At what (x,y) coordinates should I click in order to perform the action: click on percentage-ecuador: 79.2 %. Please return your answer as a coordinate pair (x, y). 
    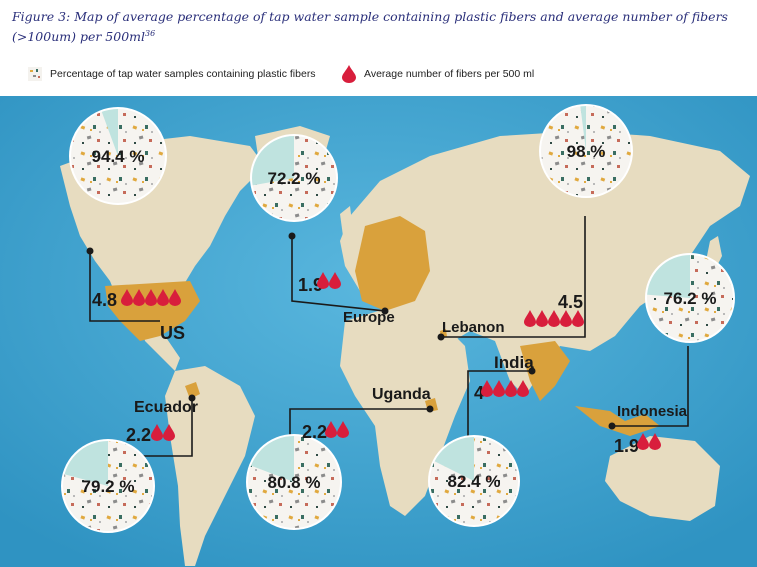
    Looking at the image, I should click on (108, 486).